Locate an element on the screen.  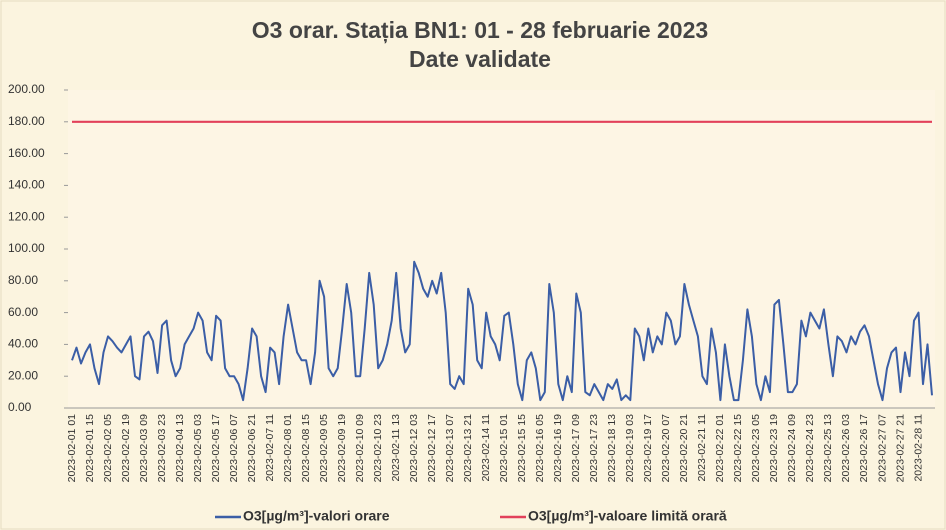
y-tick-label: 0.00 is located at coordinates (20, 407).